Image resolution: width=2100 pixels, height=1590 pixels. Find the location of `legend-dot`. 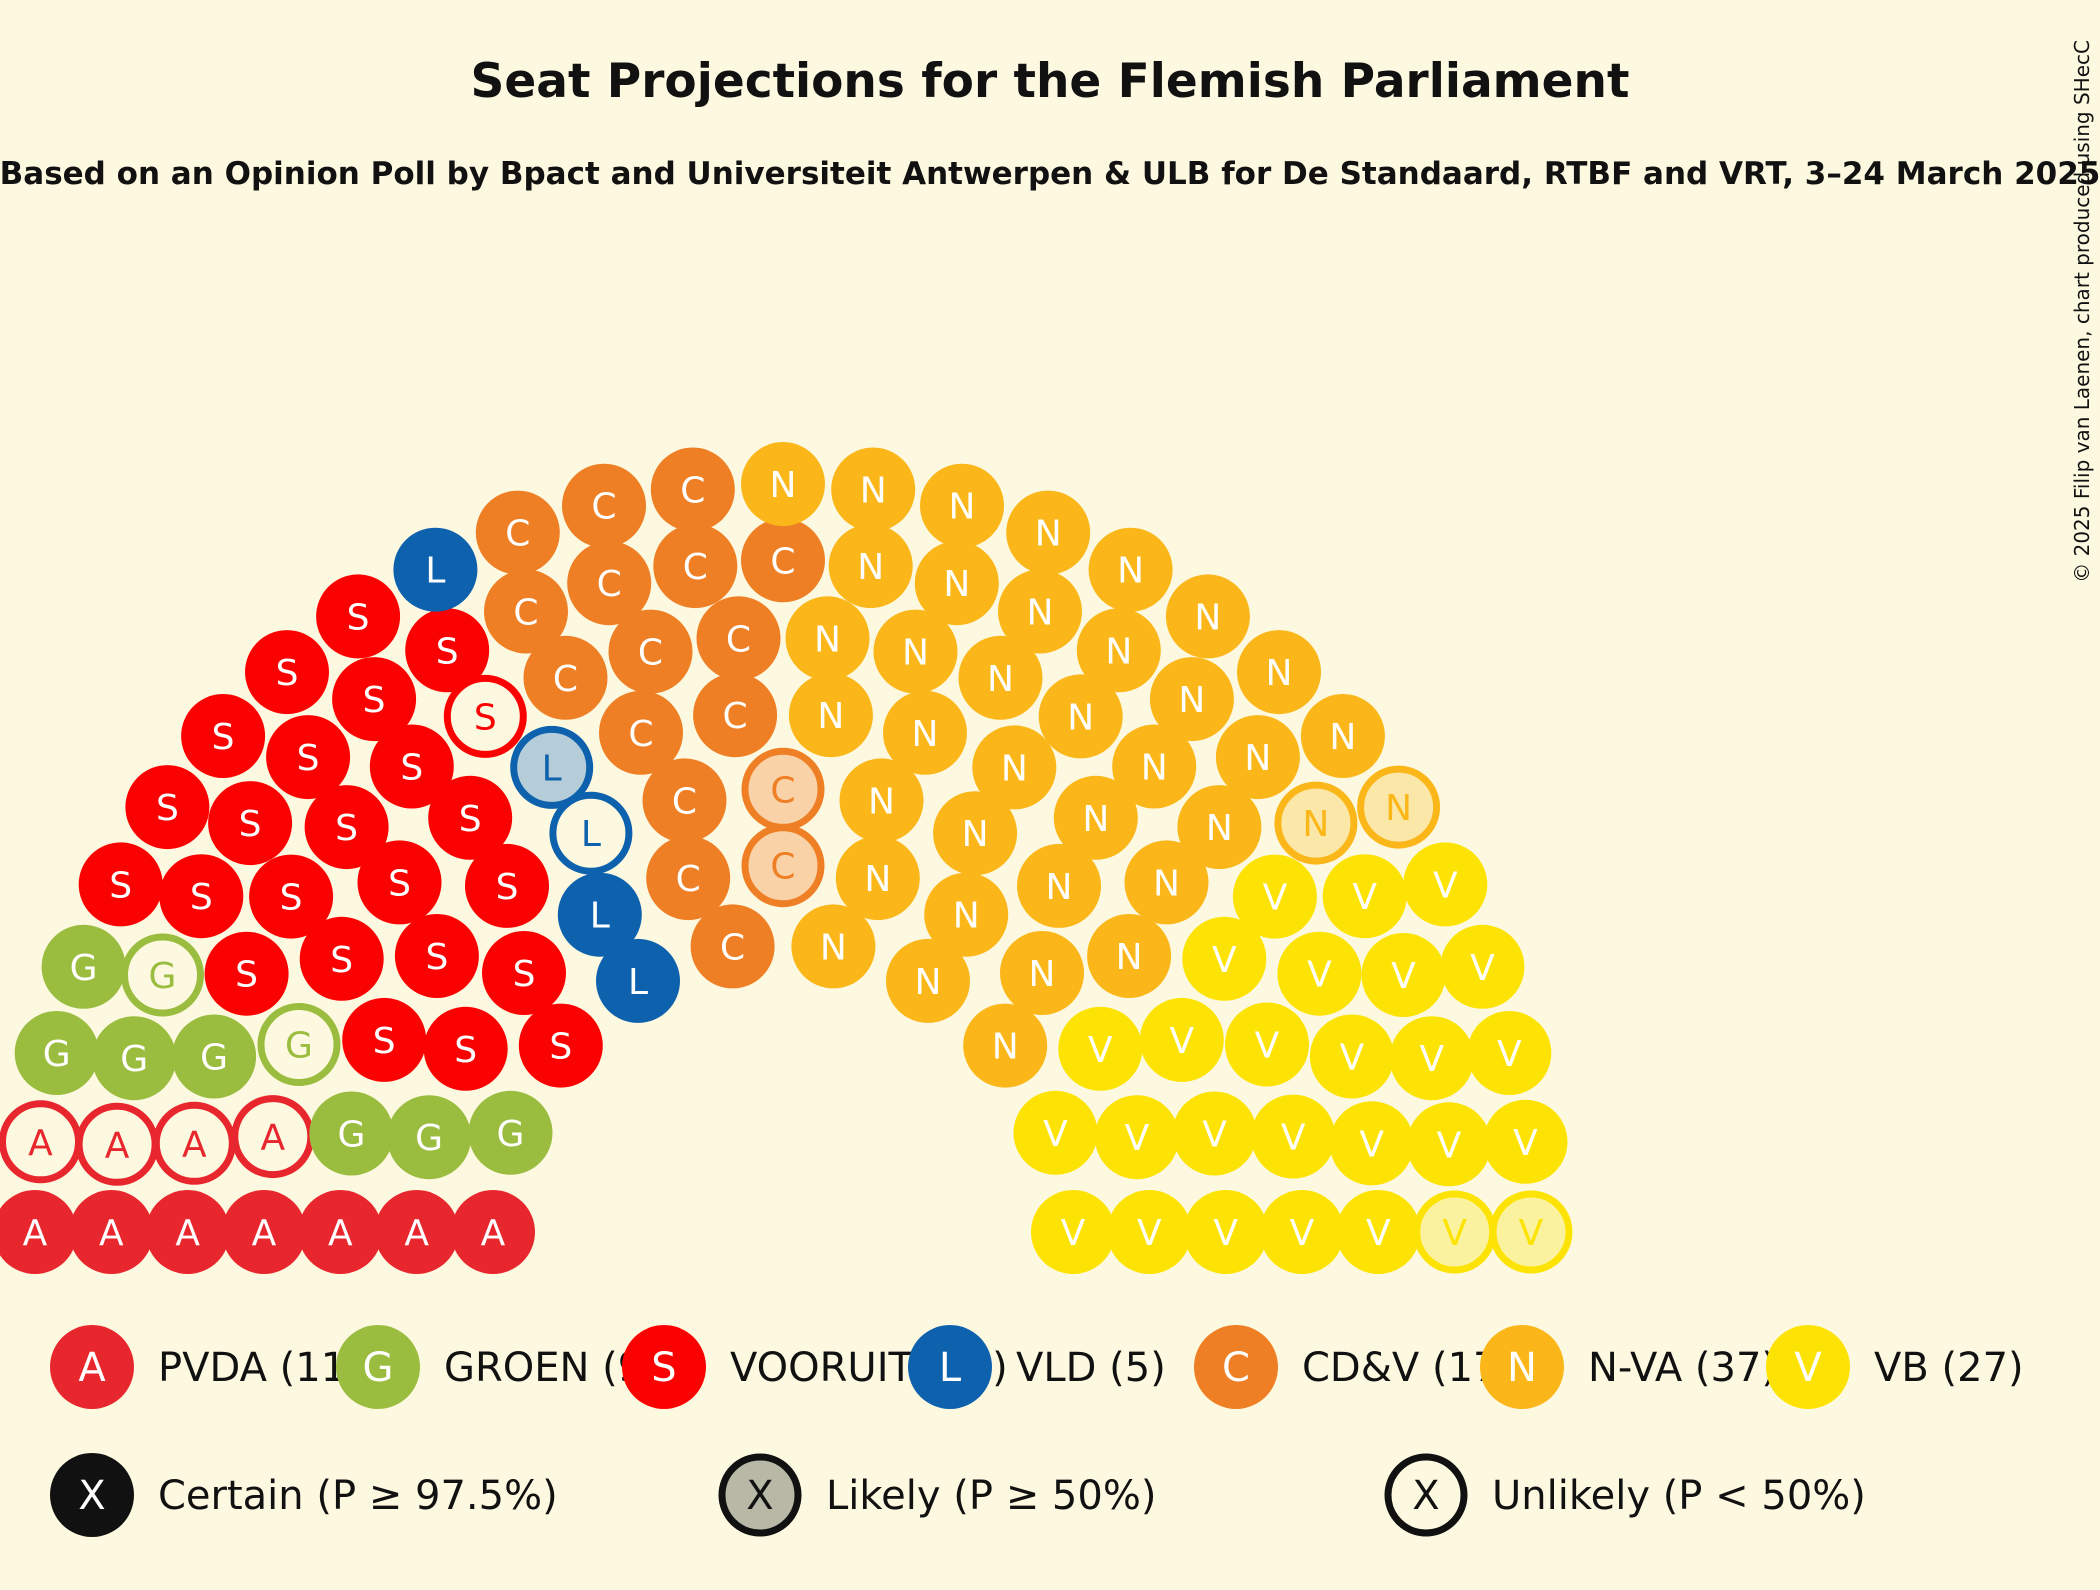

legend-dot is located at coordinates (378, 1367).